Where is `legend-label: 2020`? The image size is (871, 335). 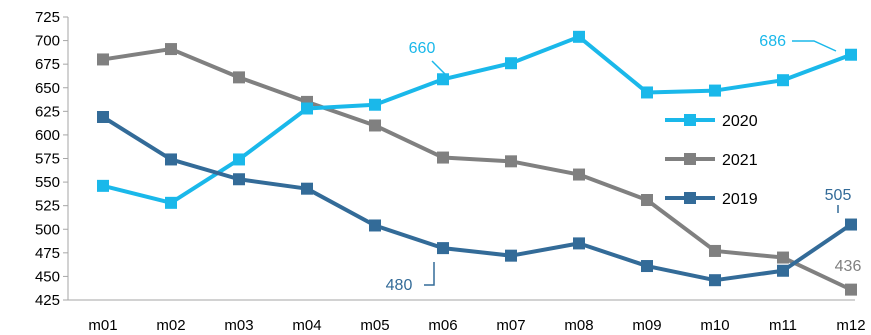
legend-label: 2020 is located at coordinates (740, 121).